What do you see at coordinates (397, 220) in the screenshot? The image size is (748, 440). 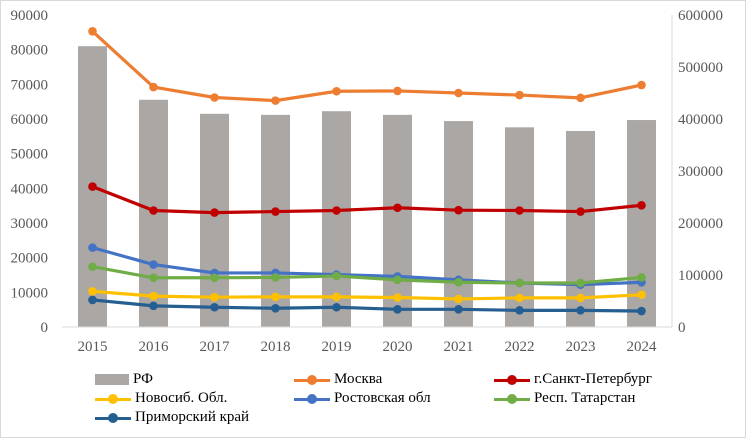 I see `bar-rf-2020` at bounding box center [397, 220].